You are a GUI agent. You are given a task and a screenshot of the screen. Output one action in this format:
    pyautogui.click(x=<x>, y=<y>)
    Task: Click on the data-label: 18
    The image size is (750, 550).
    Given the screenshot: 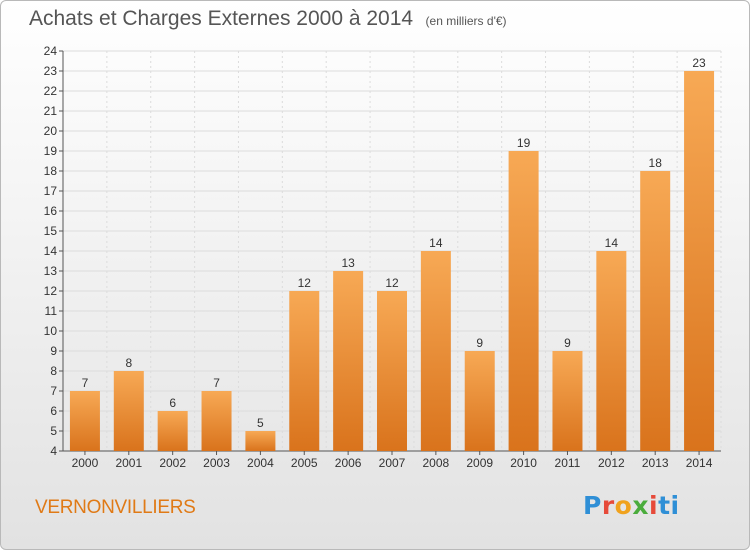 What is the action you would take?
    pyautogui.click(x=656, y=163)
    